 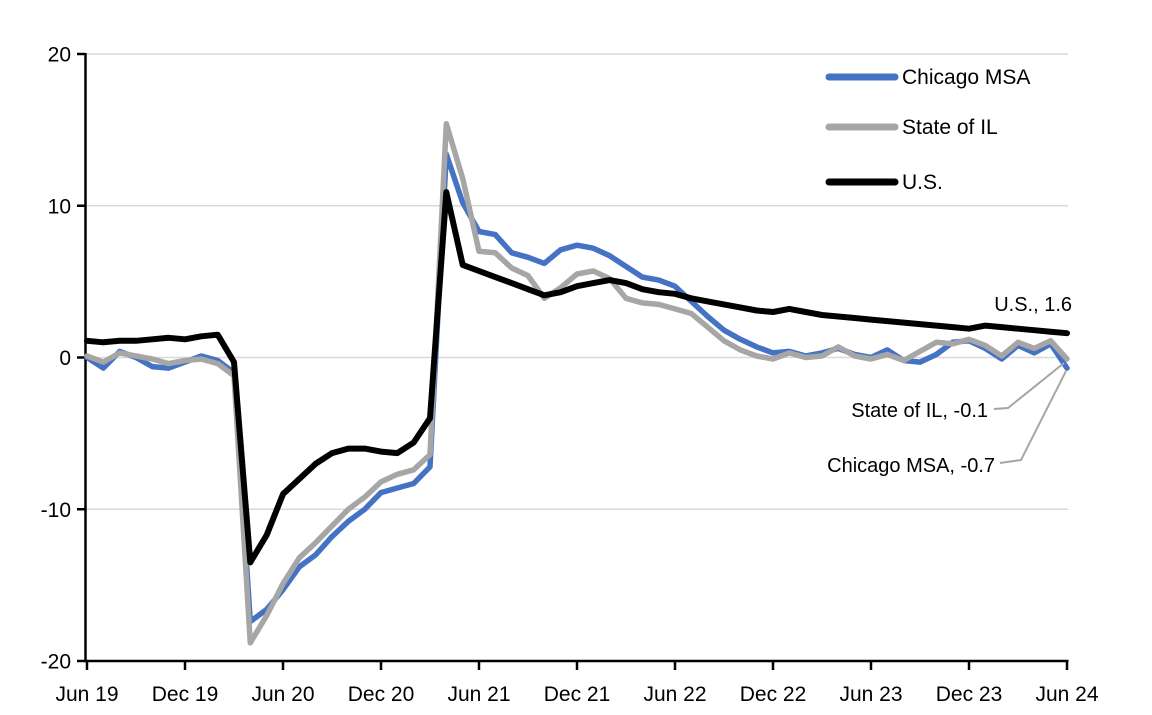 I want to click on legend: Chicago MSA State of IL U.S., so click(x=927, y=130).